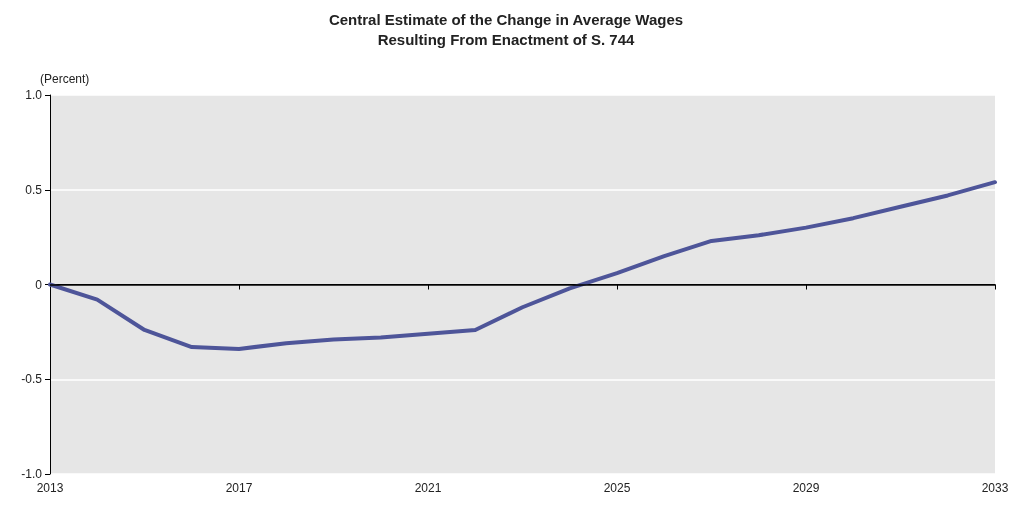  Describe the element at coordinates (617, 488) in the screenshot. I see `x-tick-label: 2025` at that location.